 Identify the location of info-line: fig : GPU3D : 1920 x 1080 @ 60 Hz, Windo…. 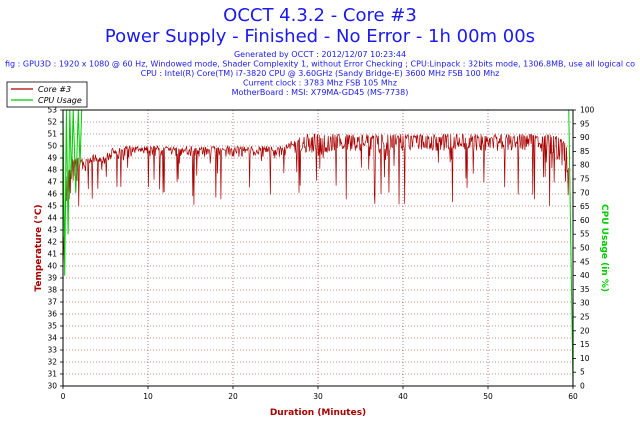
(320, 64).